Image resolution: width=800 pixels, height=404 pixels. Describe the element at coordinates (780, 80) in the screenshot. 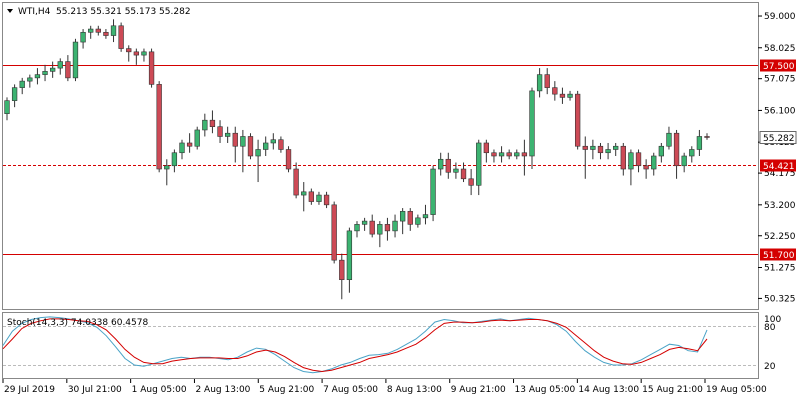

I see `y-tick-label: 57.075` at that location.